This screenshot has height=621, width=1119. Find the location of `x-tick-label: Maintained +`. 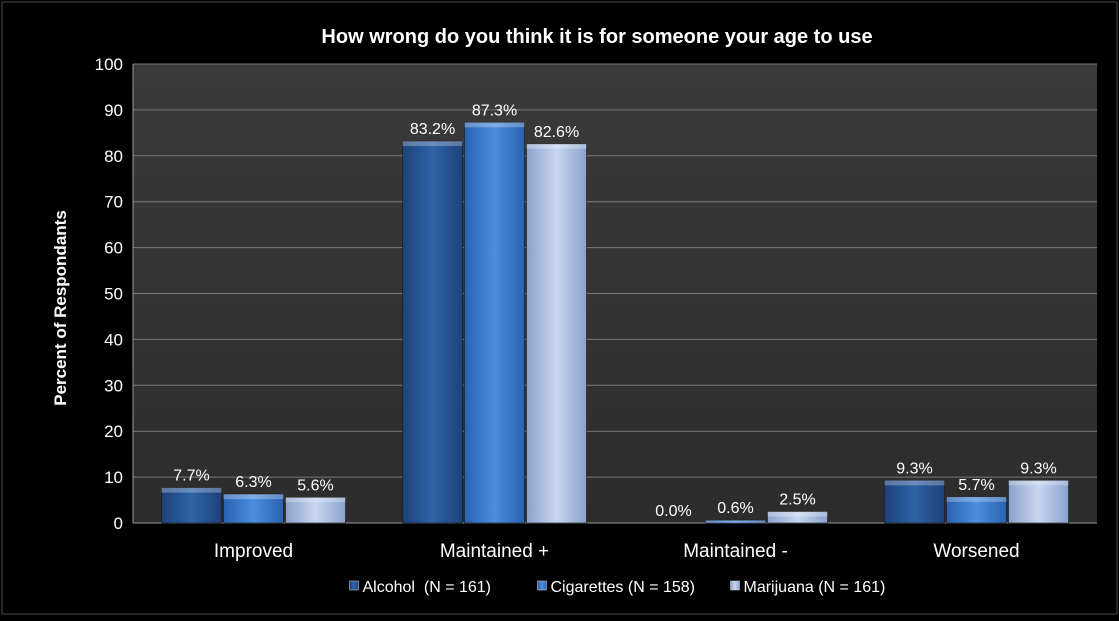

x-tick-label: Maintained + is located at coordinates (494, 551).